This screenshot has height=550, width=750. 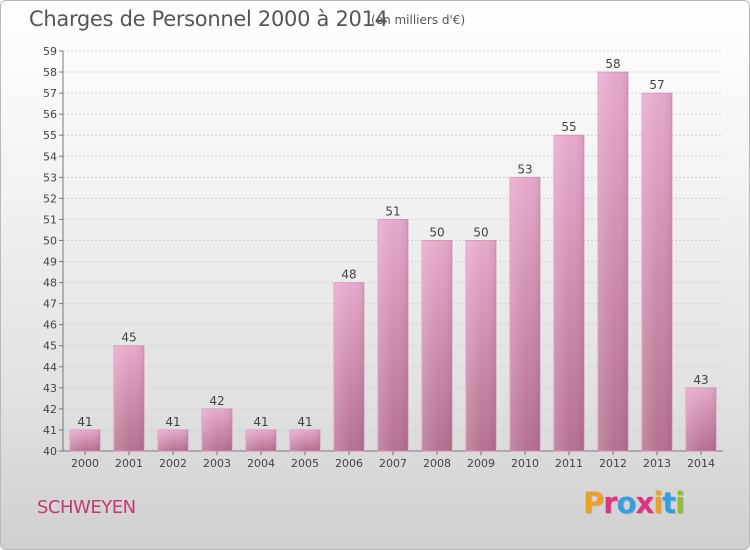 I want to click on y-tick-label: 59, so click(x=50, y=51).